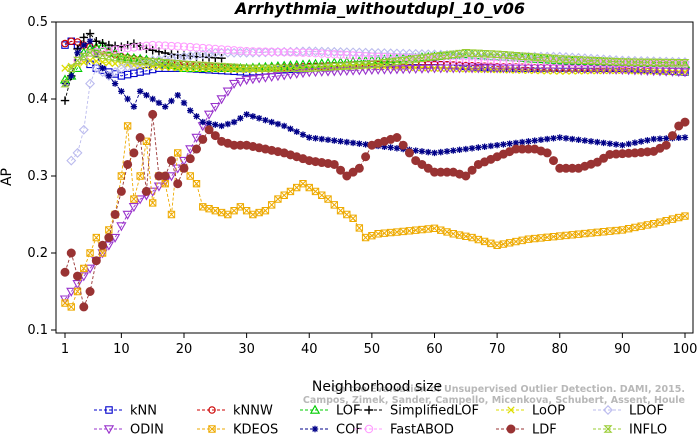  I want to click on legend-item-inflo: INFLO, so click(630, 428).